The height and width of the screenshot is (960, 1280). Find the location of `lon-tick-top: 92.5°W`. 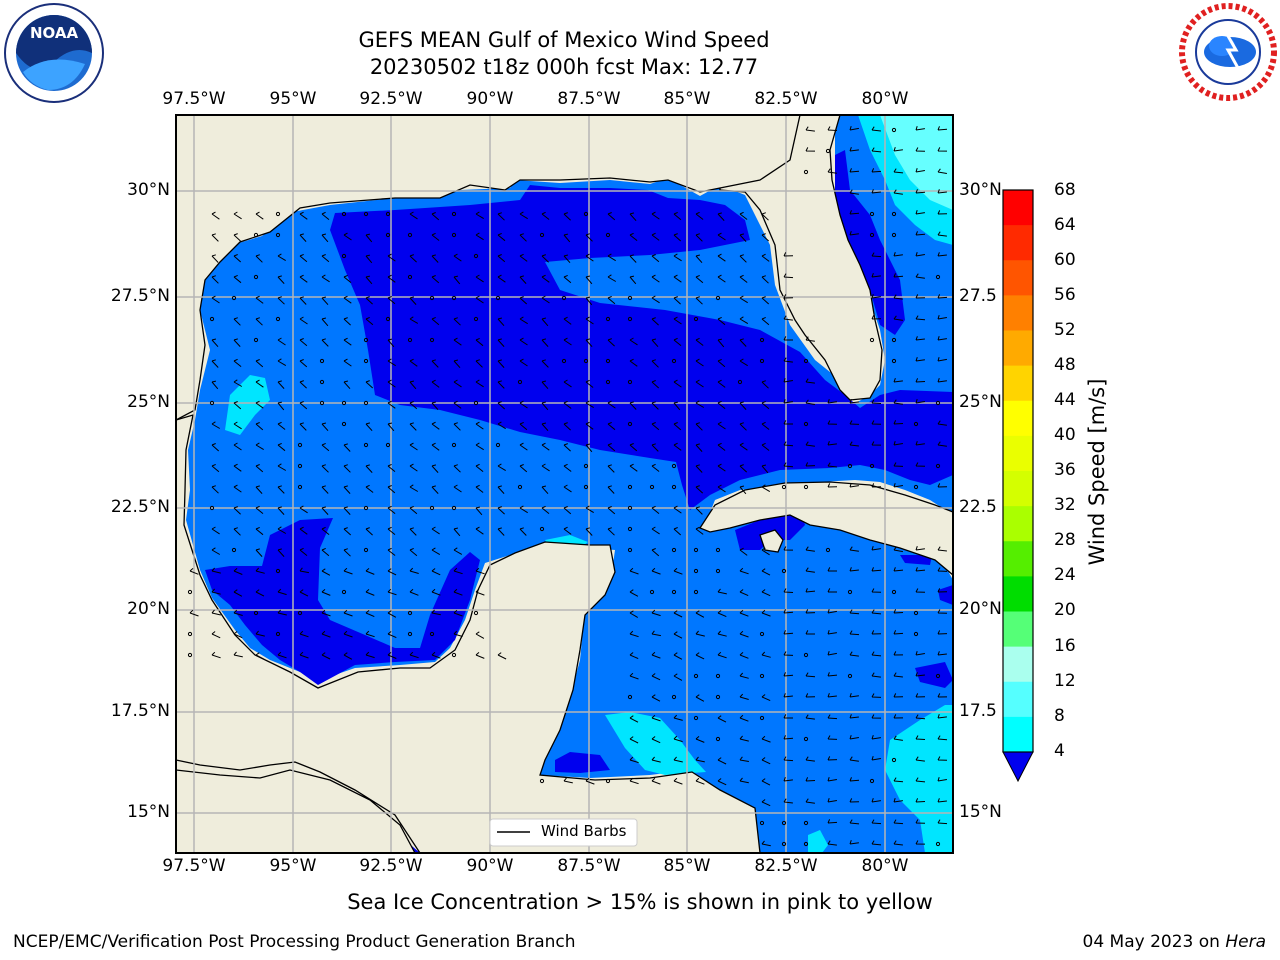

lon-tick-top: 92.5°W is located at coordinates (391, 99).